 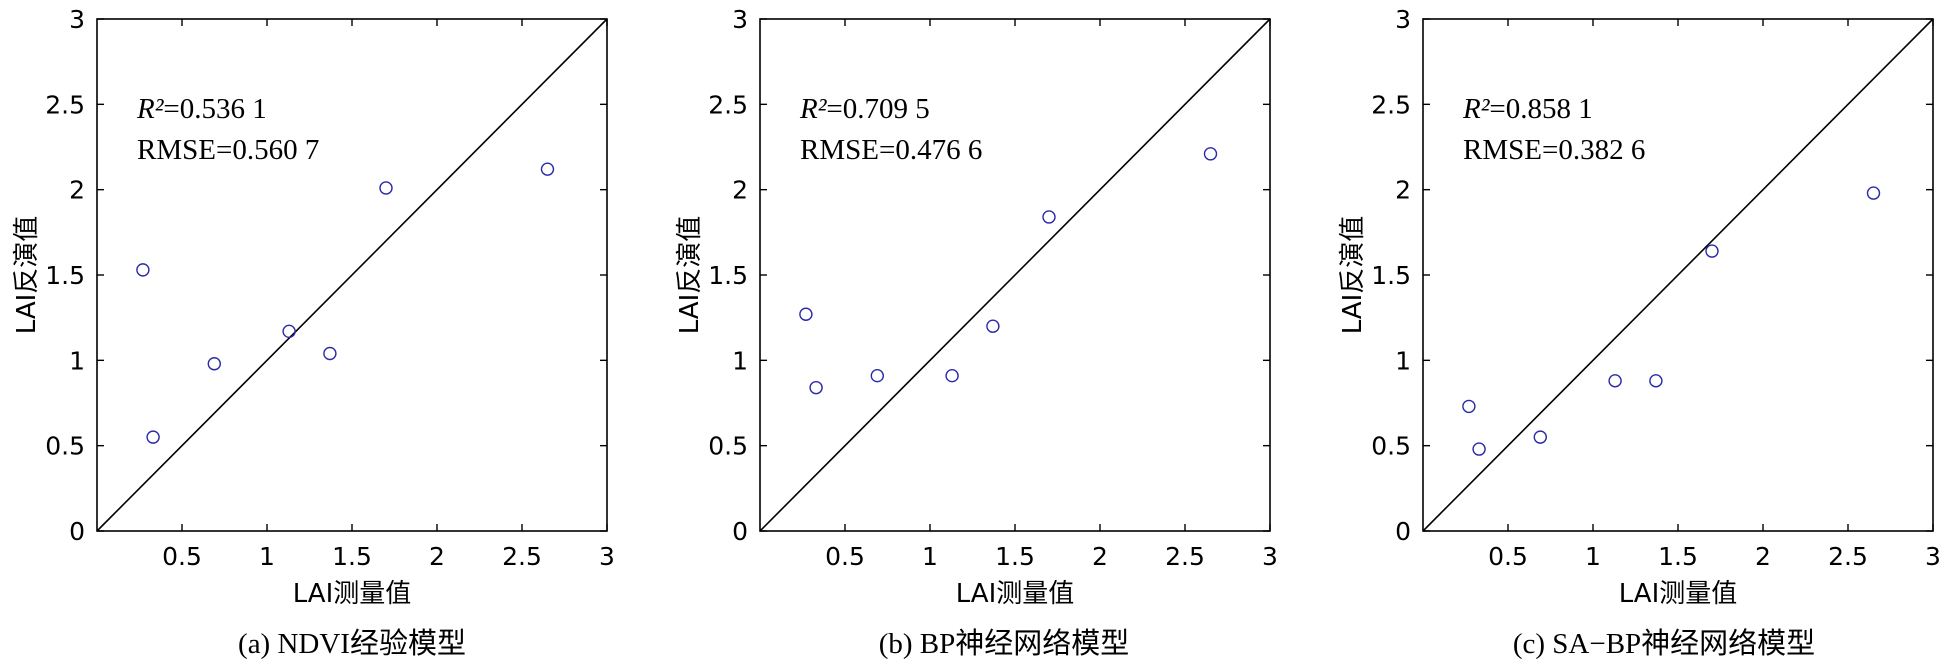 What do you see at coordinates (1664, 643) in the screenshot?
I see `panel-caption: (c) SA−BP神经网络模型` at bounding box center [1664, 643].